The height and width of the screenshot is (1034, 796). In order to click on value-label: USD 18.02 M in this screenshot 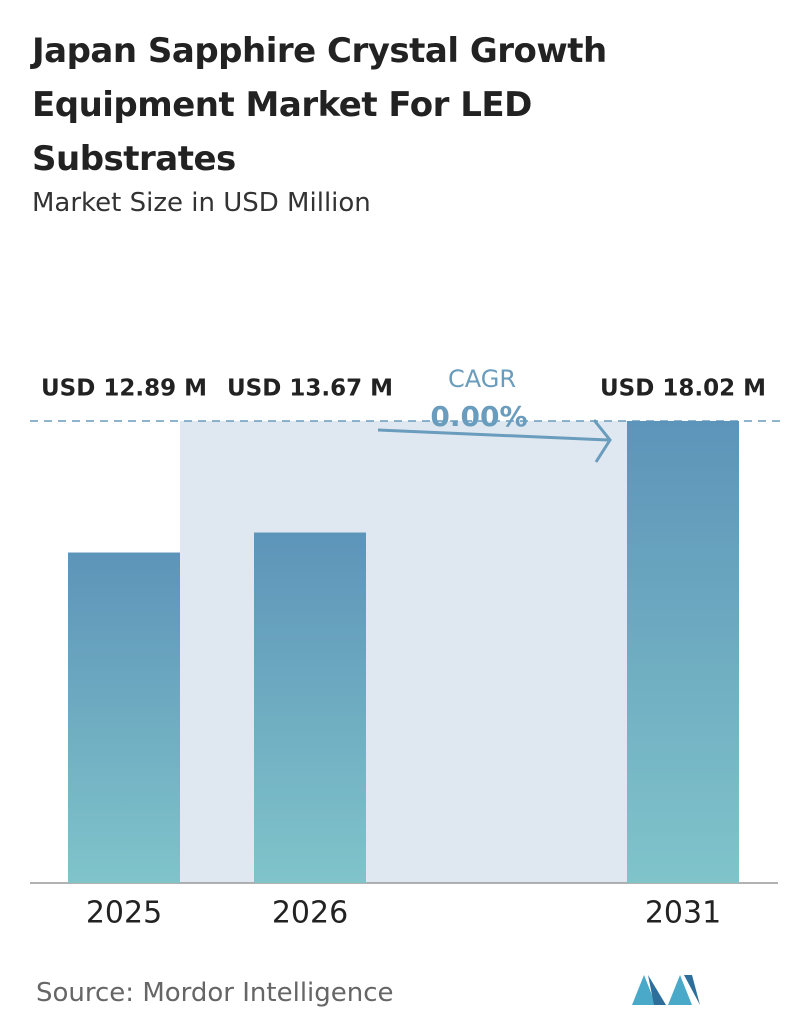, I will do `click(683, 389)`.